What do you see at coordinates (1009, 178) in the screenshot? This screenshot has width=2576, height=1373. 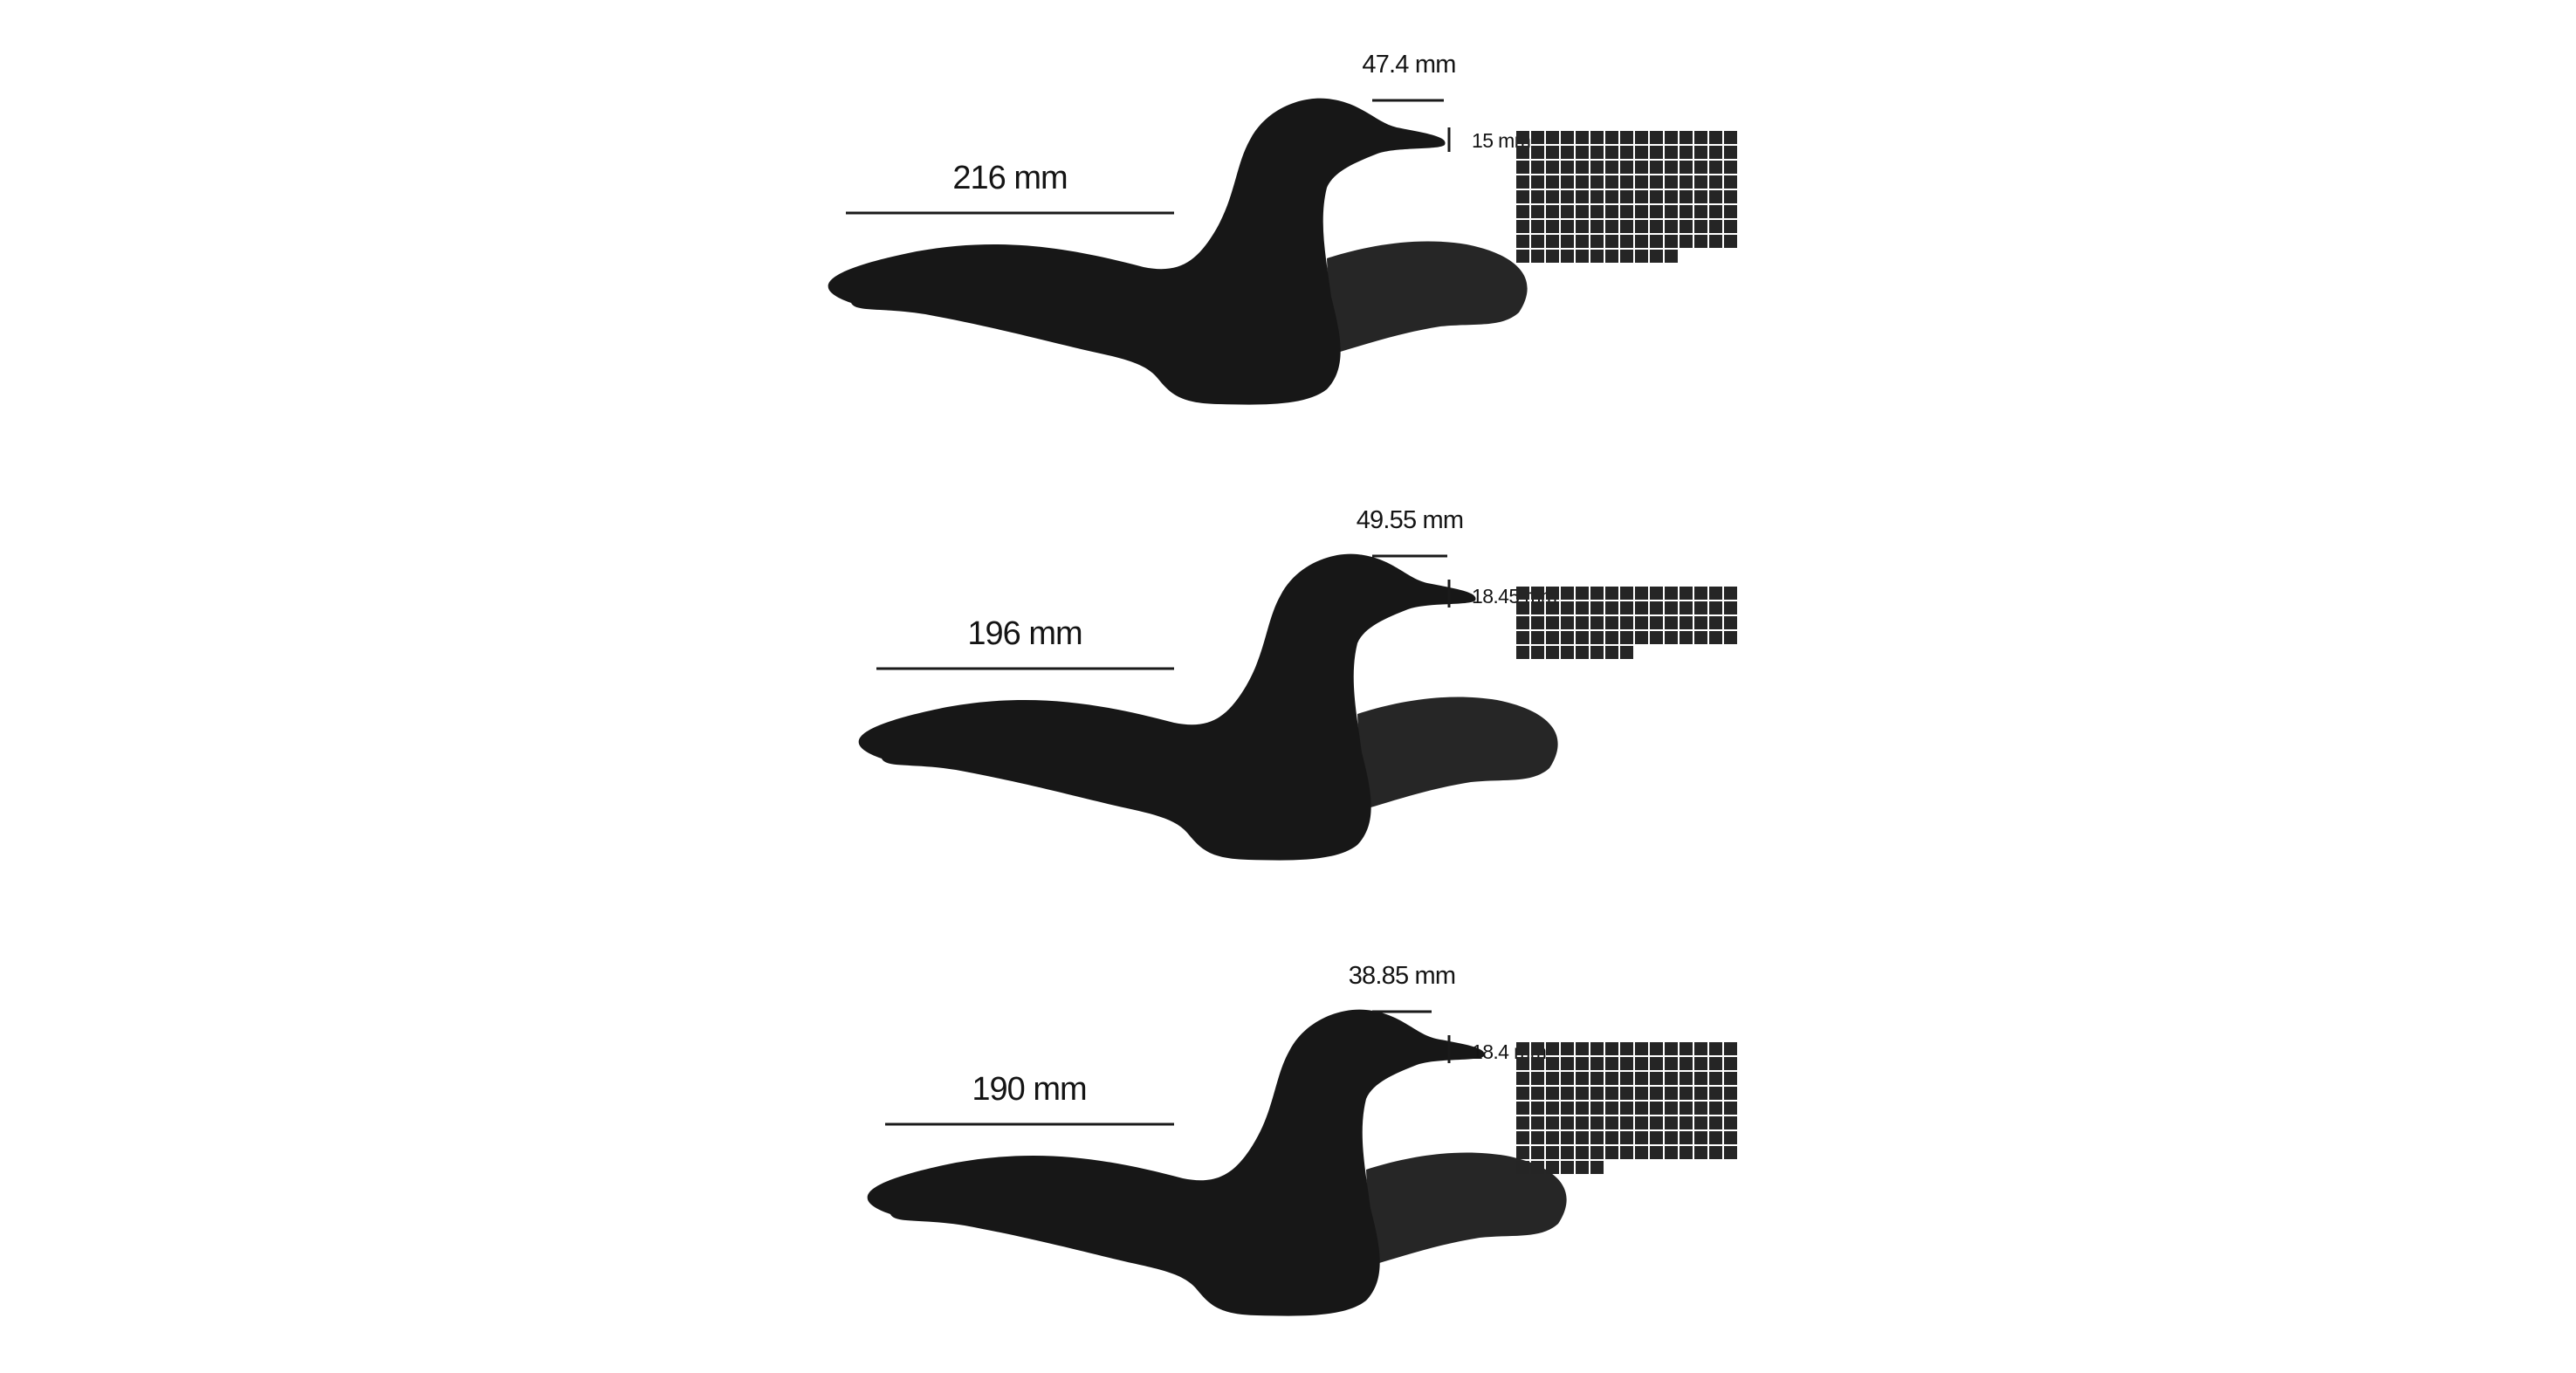 I see `body-length-label: 216 mm` at bounding box center [1009, 178].